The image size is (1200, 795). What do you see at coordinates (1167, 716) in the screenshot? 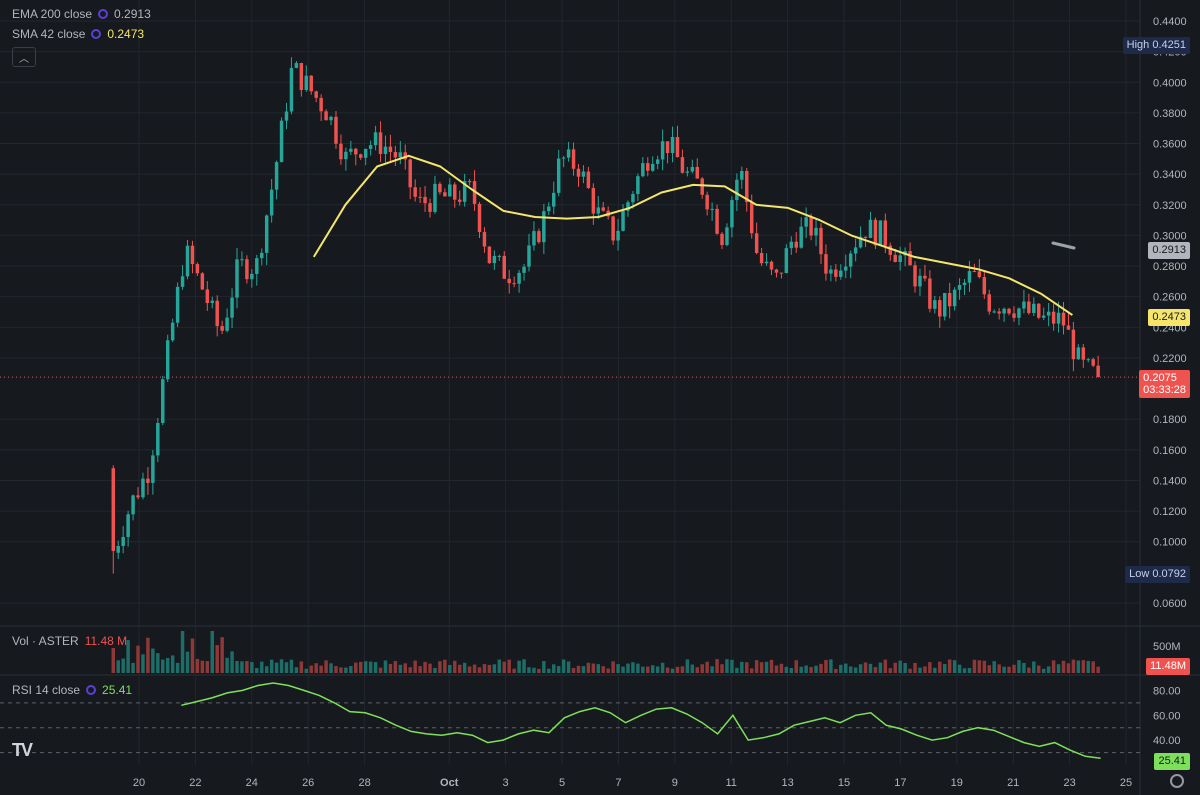
I see `rsi-tick-label: 60.00` at bounding box center [1167, 716].